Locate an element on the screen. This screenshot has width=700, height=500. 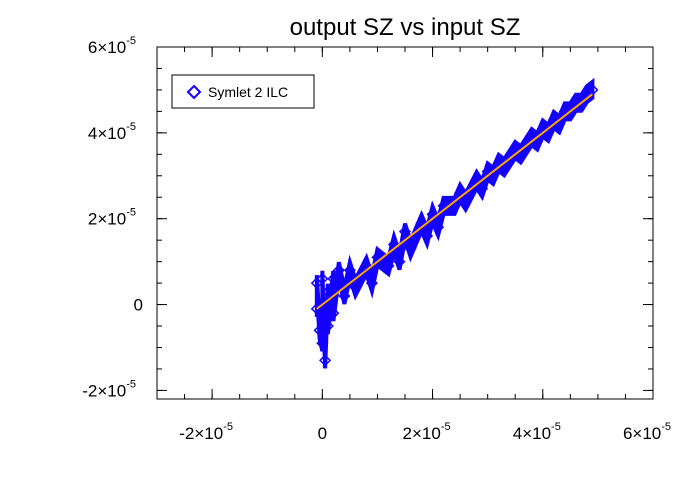
legend-marker-diamond is located at coordinates (194, 92).